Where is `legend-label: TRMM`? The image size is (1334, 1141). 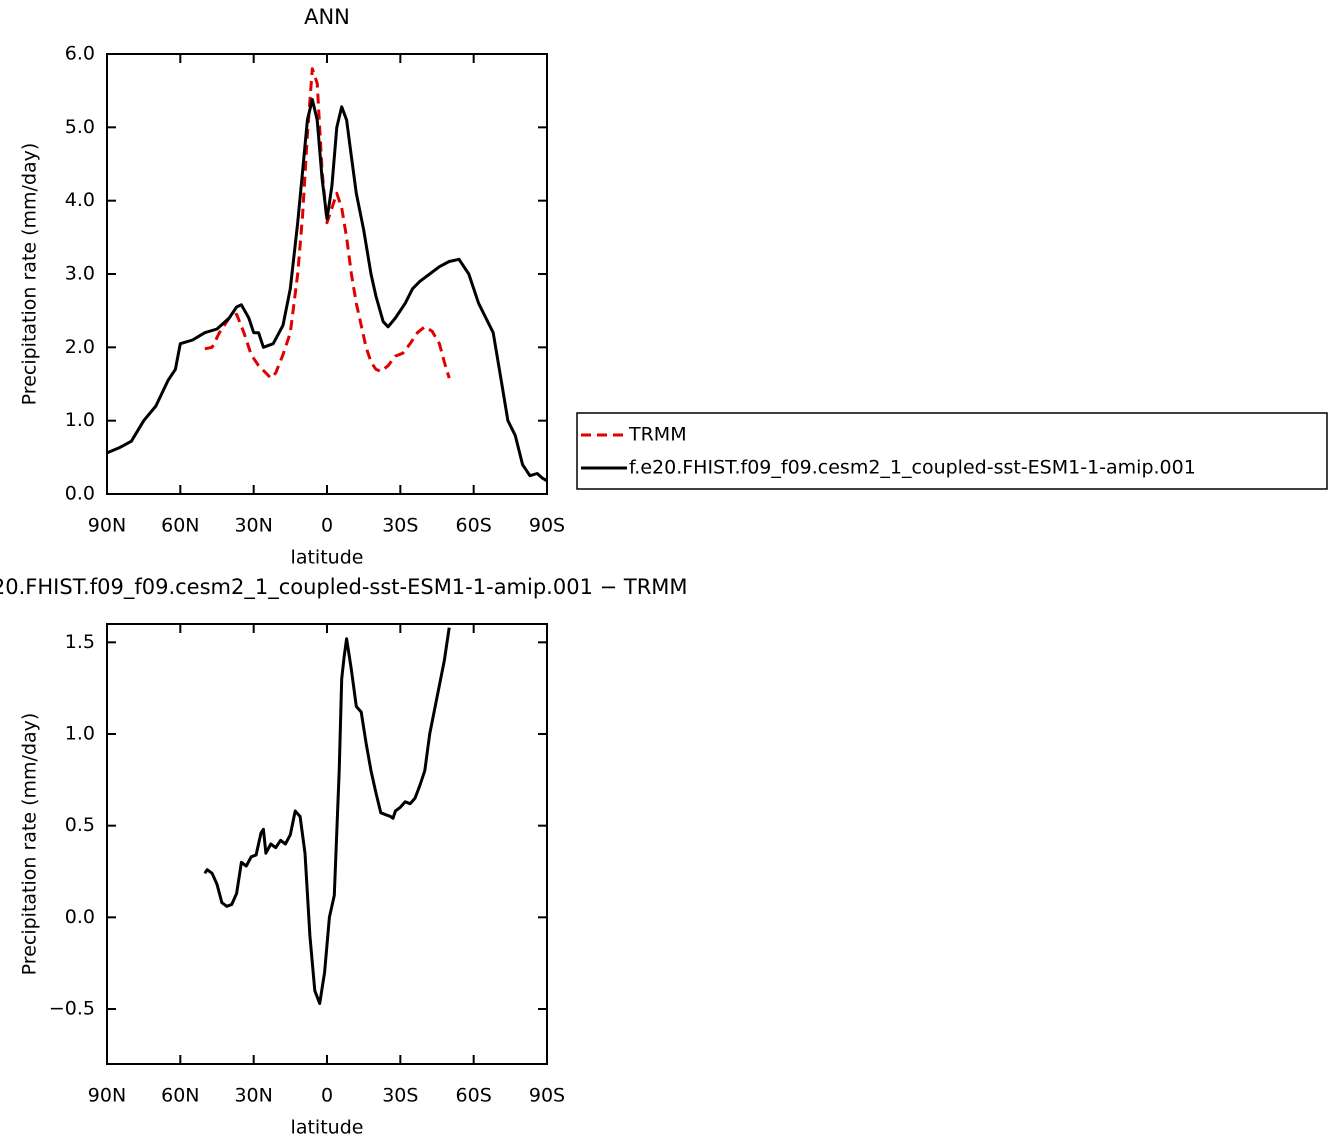 legend-label: TRMM is located at coordinates (657, 435).